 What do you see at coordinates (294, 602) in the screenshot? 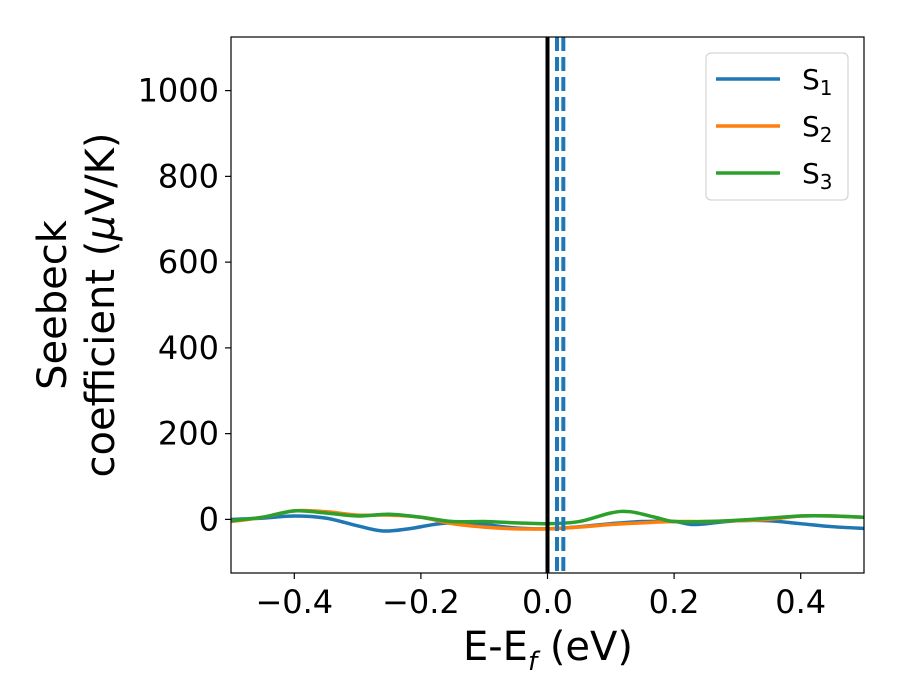
I see `x-tick-label: −0.4` at bounding box center [294, 602].